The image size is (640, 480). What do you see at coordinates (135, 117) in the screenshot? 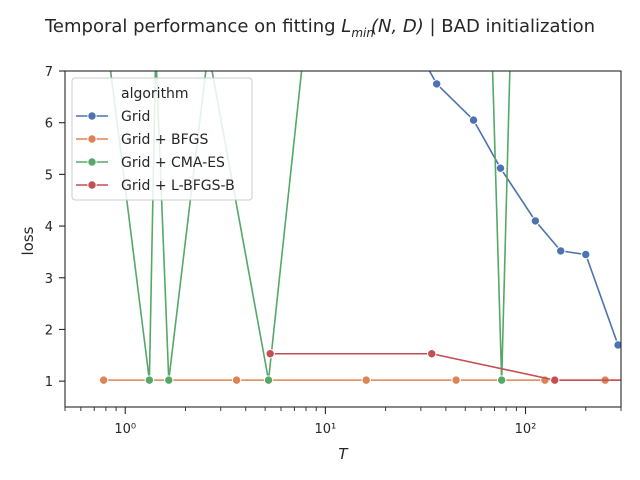
I see `legend-entry: Grid` at bounding box center [135, 117].